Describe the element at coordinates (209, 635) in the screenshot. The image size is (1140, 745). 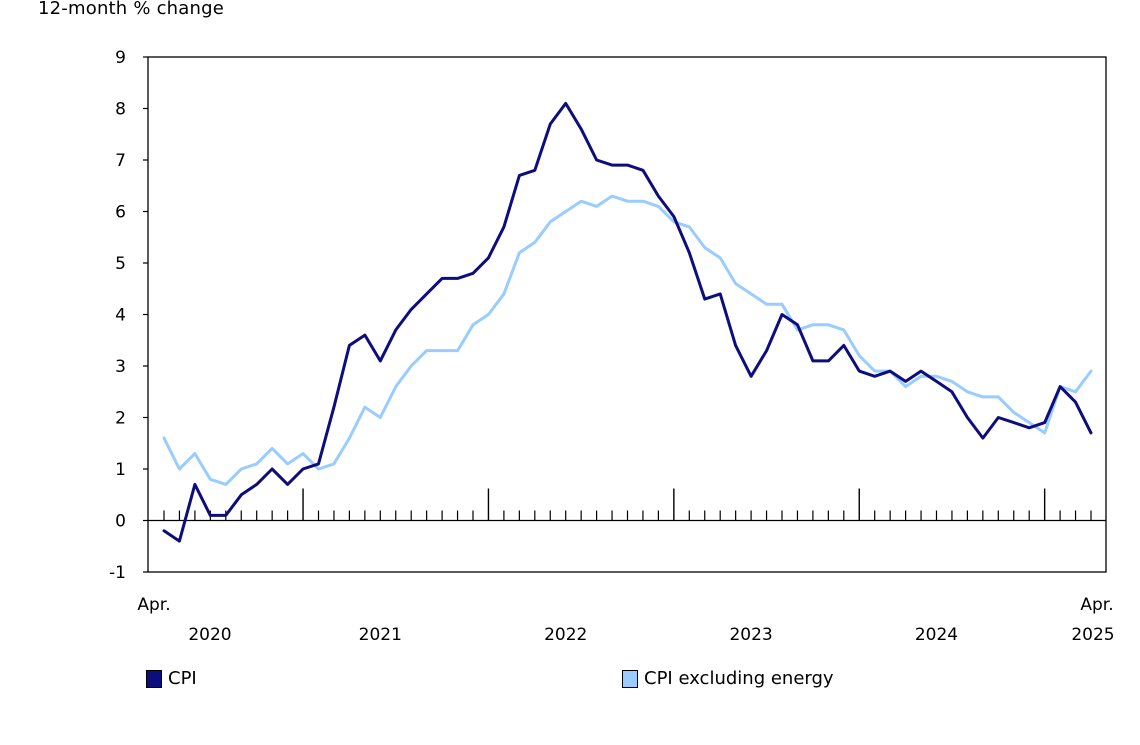
I see `x-tick-label-year: 2020` at that location.